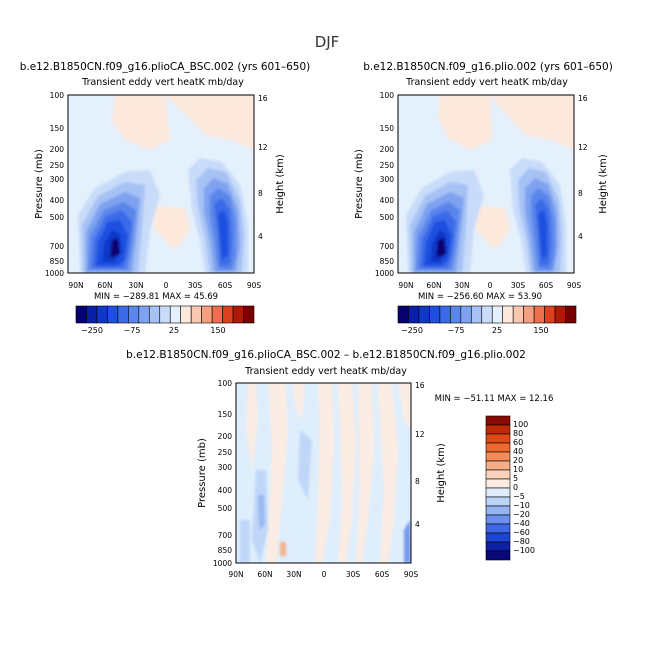  Describe the element at coordinates (518, 451) in the screenshot. I see `colorbar-label: 40` at that location.